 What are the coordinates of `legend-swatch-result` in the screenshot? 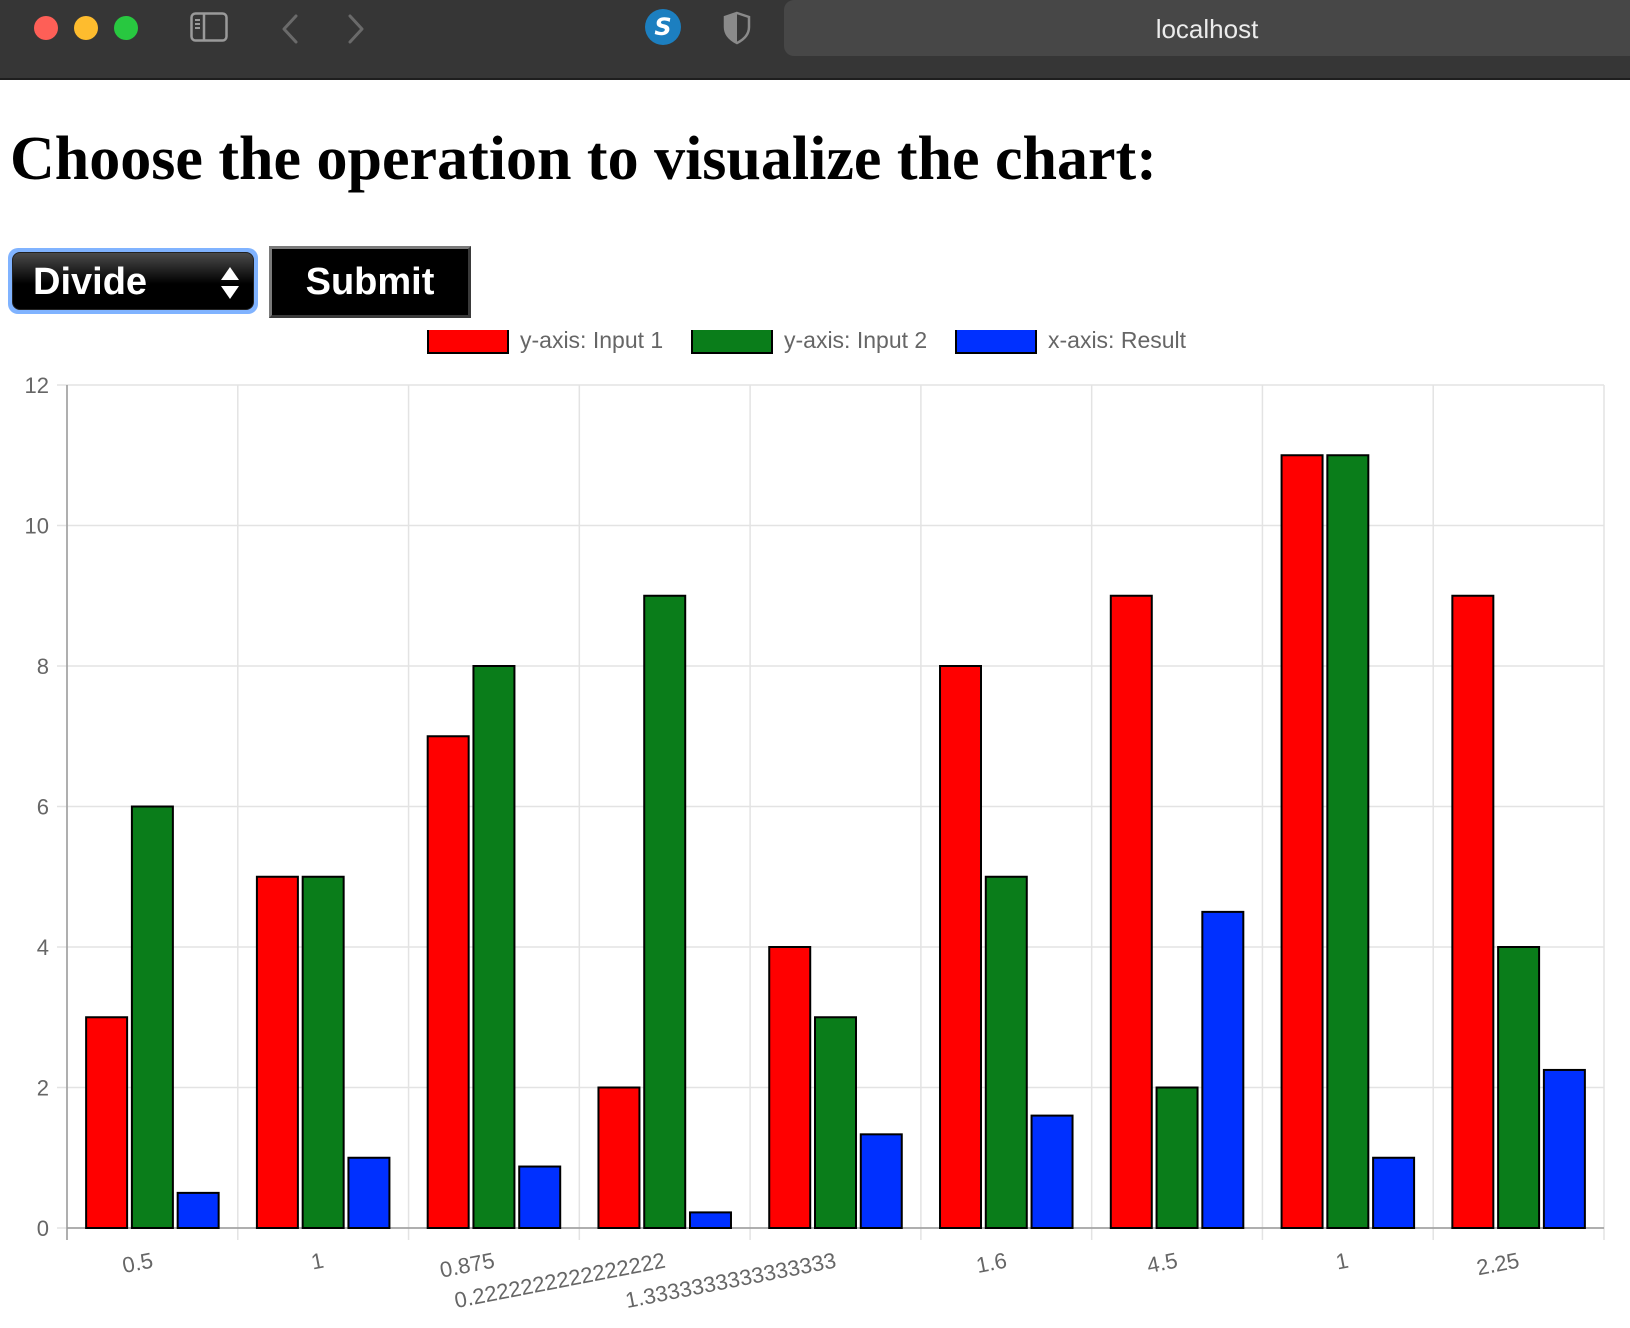 It's located at (996, 342).